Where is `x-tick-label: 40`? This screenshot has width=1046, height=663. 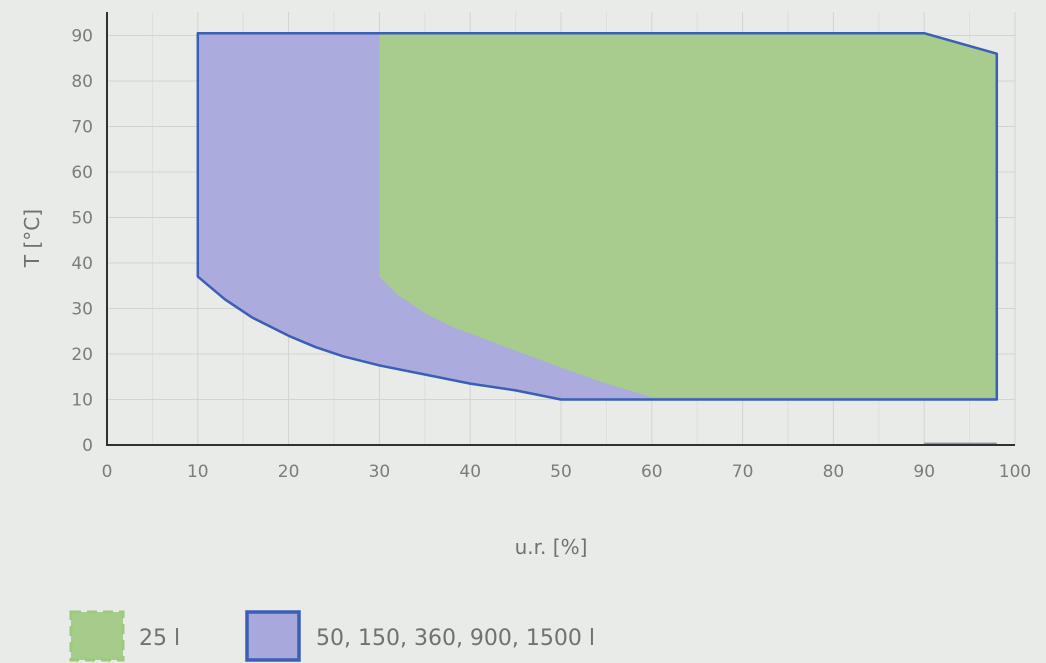 x-tick-label: 40 is located at coordinates (470, 472).